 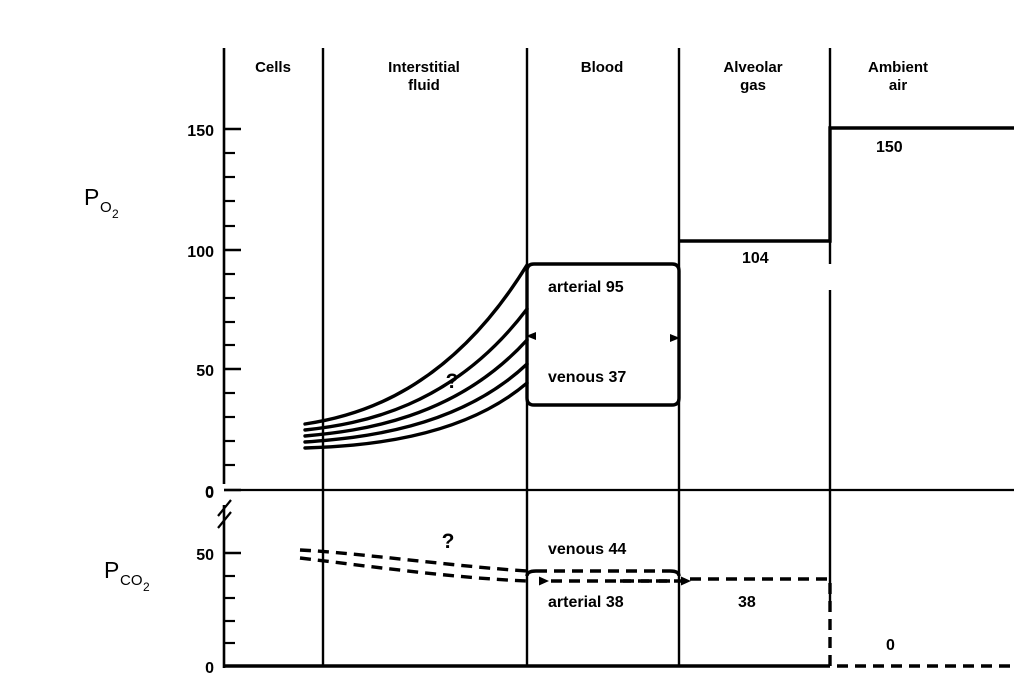 What do you see at coordinates (753, 85) in the screenshot?
I see `compartment-label-alveolar-2: gas` at bounding box center [753, 85].